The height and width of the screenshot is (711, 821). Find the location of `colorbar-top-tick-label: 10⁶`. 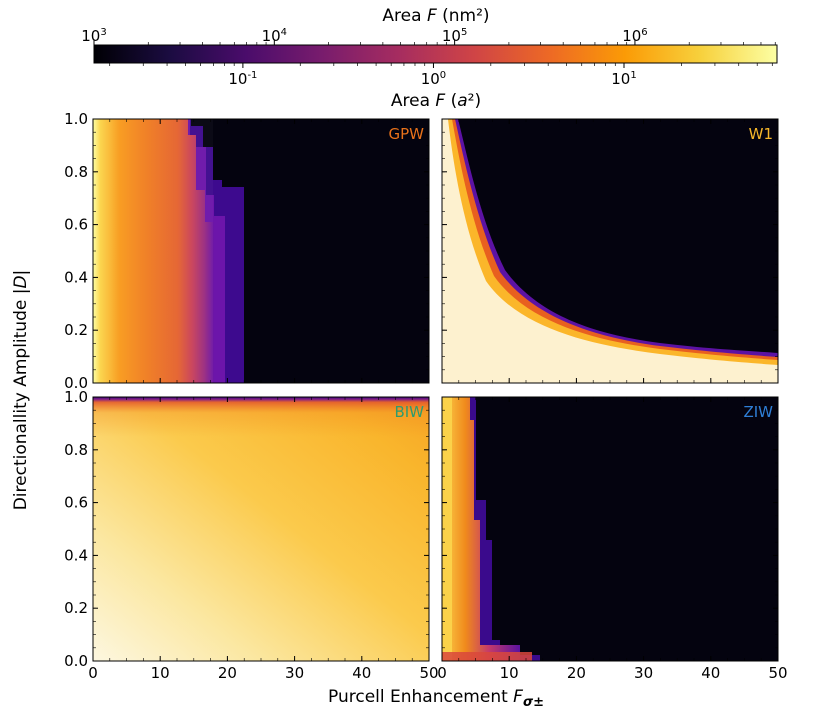

colorbar-top-tick-label: 10⁶ is located at coordinates (634, 36).